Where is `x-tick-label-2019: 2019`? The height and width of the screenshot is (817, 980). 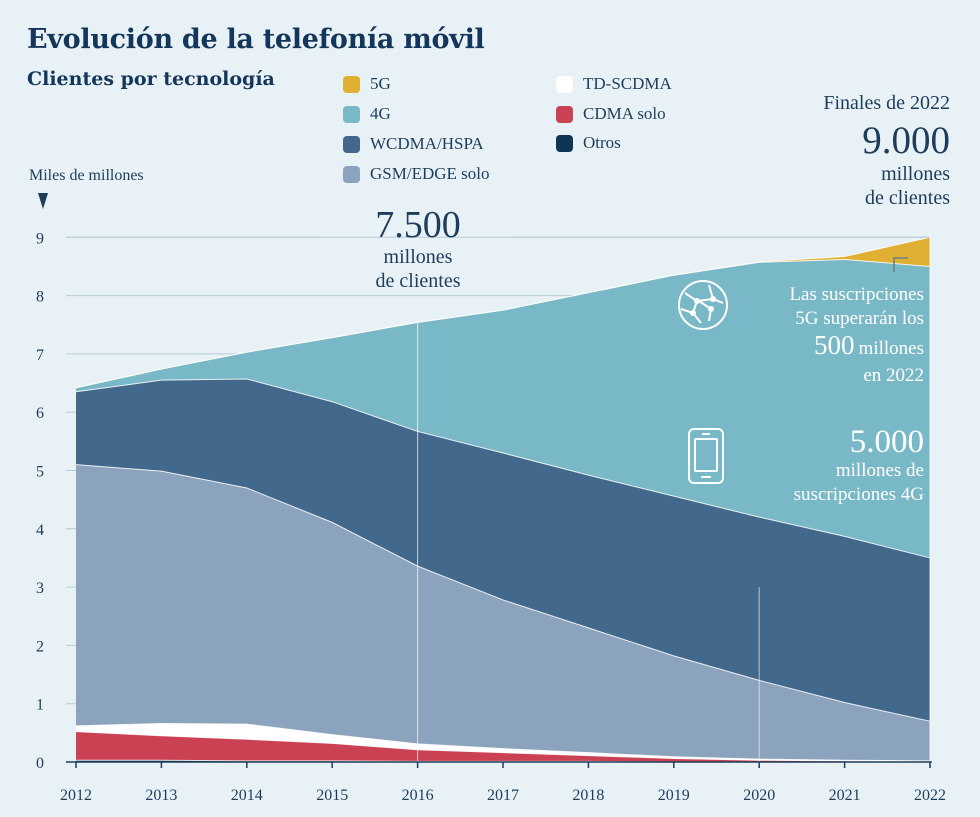
x-tick-label-2019: 2019 is located at coordinates (674, 795).